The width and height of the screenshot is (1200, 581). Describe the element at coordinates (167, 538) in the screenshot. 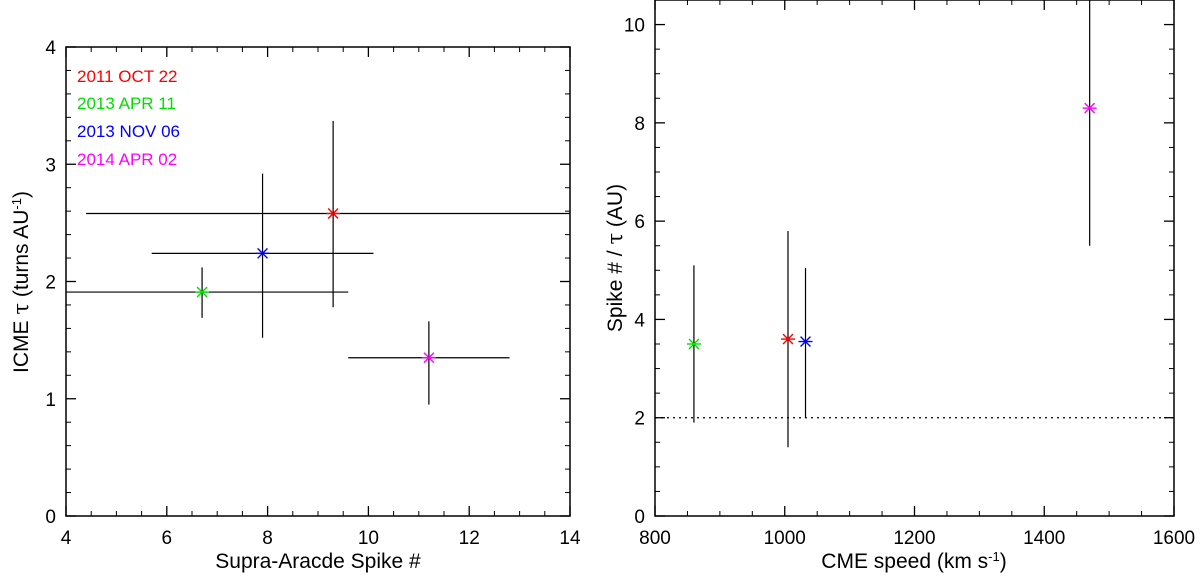

I see `left-x-tick-label: 6` at that location.